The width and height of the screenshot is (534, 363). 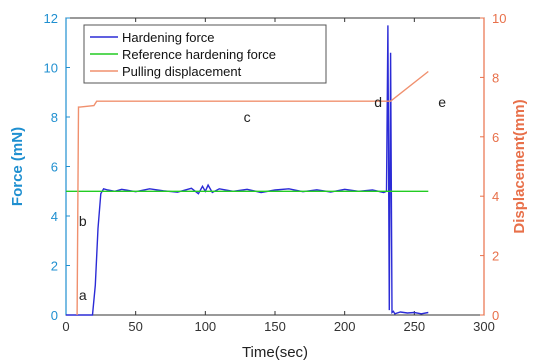 I want to click on y-left-tick-label: 10, so click(x=51, y=68).